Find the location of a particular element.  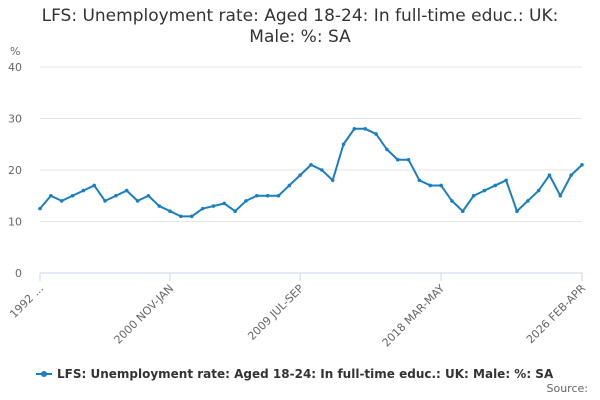

x-tick-label: 2009 JUL-SEP is located at coordinates (275, 312).